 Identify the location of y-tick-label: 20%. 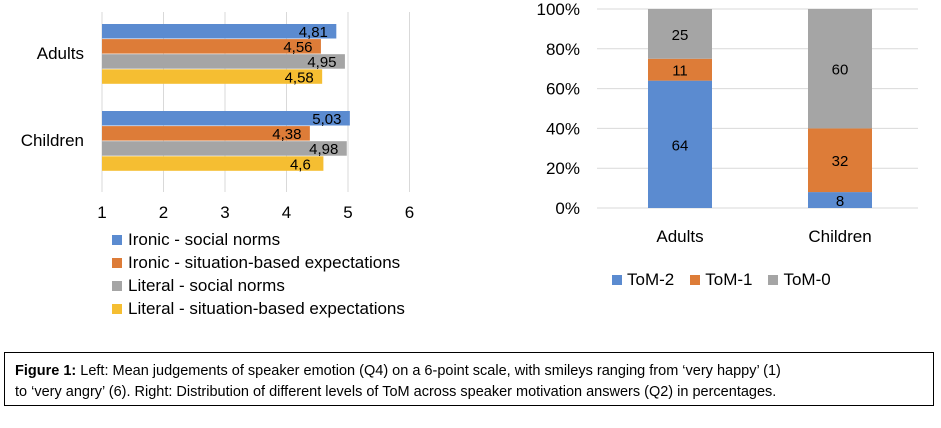
(563, 168).